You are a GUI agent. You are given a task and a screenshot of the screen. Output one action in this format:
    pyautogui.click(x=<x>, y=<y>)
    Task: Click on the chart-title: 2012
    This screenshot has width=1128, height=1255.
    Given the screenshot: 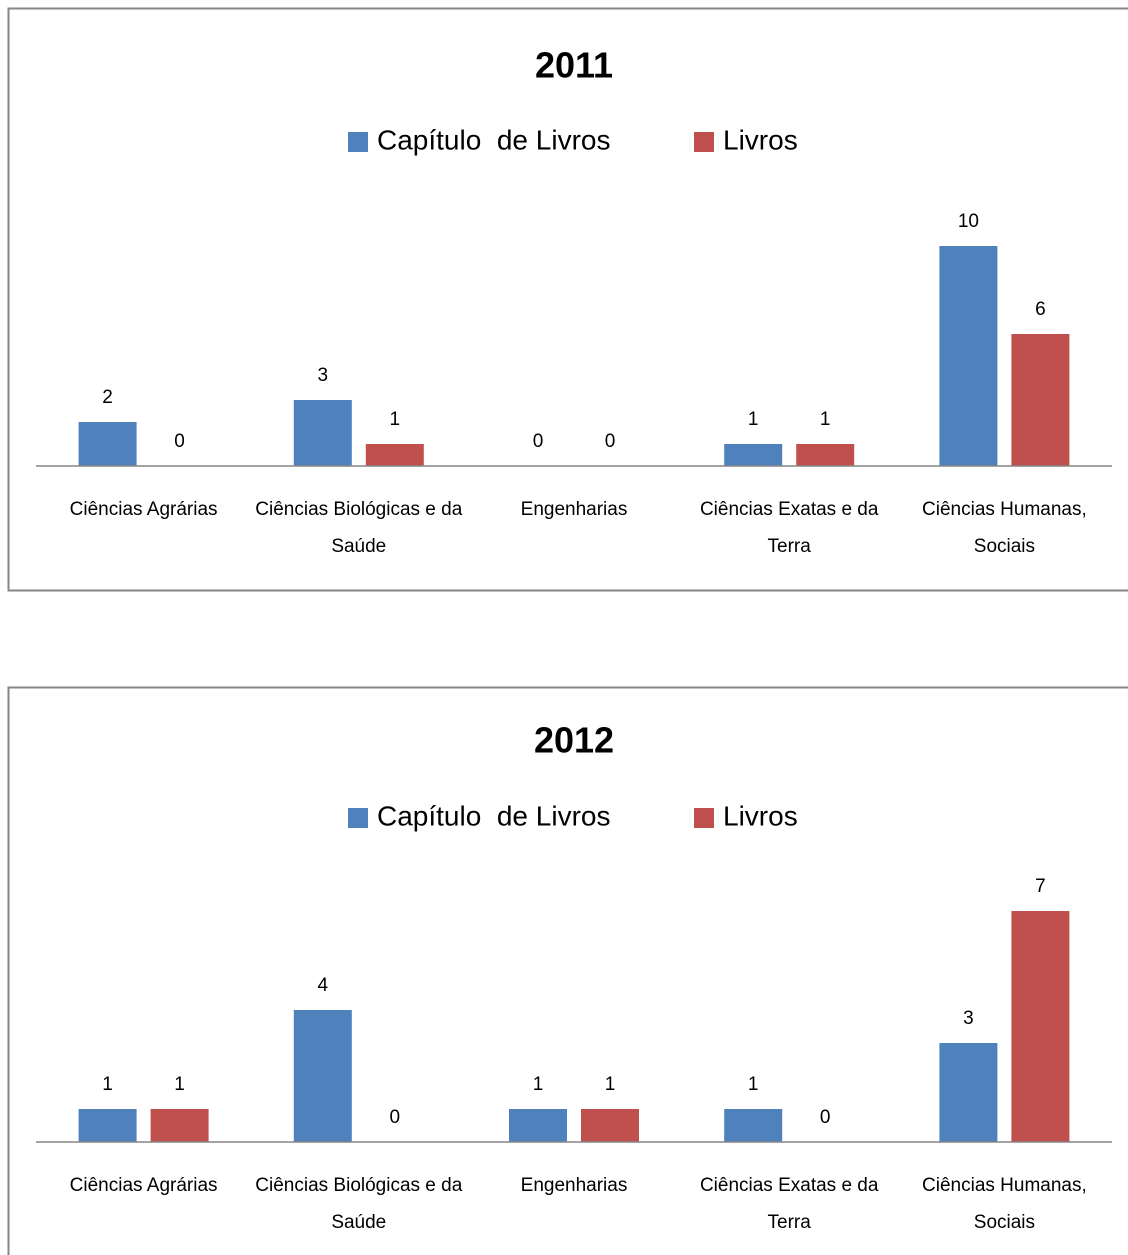 What is the action you would take?
    pyautogui.click(x=574, y=740)
    